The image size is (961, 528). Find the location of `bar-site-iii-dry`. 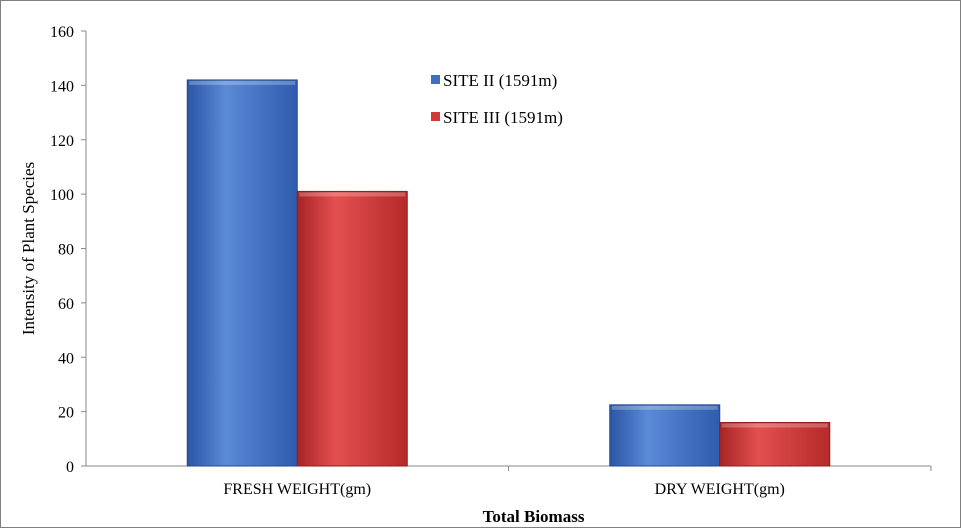

bar-site-iii-dry is located at coordinates (775, 444).